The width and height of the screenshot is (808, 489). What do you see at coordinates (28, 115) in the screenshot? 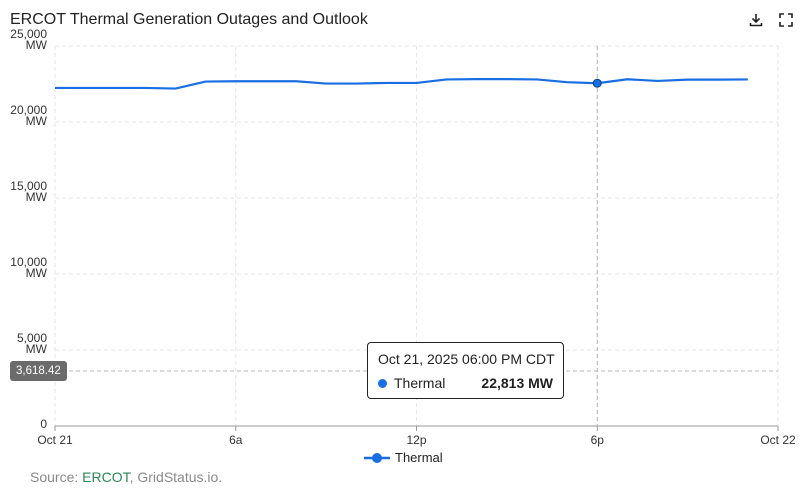
I see `y-tick-label: 20,000 MW` at bounding box center [28, 115].